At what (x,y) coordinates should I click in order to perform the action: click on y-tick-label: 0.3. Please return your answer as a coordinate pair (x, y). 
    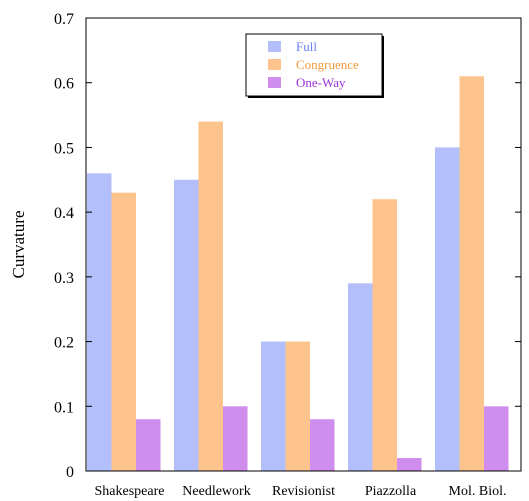
    Looking at the image, I should click on (64, 278).